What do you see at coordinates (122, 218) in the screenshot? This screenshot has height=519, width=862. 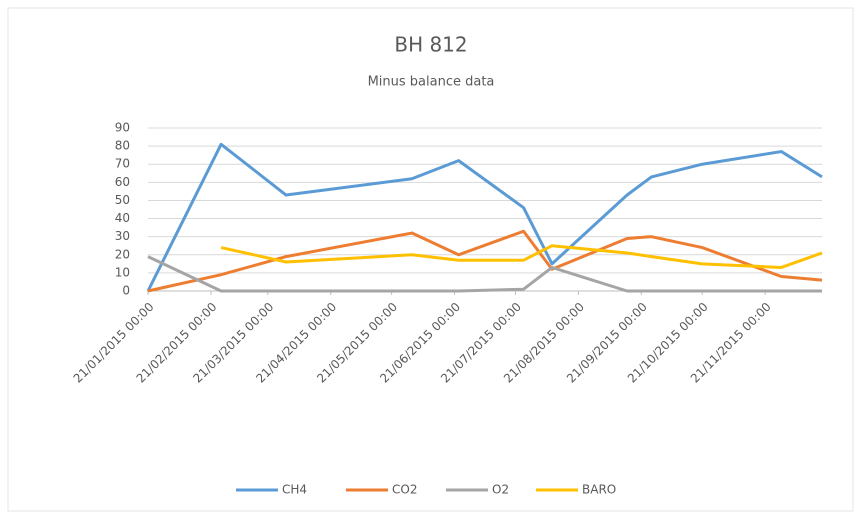 I see `y-tick-label: 40` at bounding box center [122, 218].